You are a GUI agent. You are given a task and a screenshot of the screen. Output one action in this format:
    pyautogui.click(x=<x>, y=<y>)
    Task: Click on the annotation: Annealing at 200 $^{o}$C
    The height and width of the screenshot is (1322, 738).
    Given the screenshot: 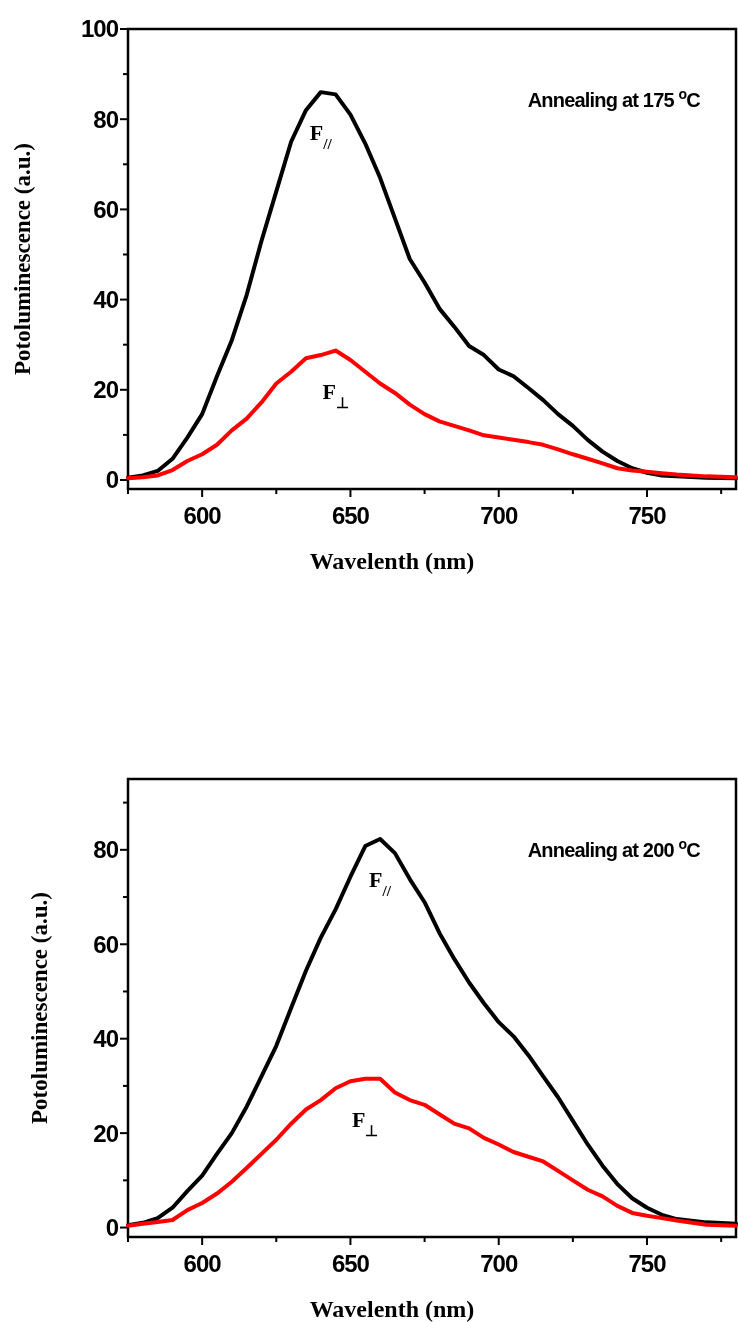 What is the action you would take?
    pyautogui.click(x=614, y=848)
    